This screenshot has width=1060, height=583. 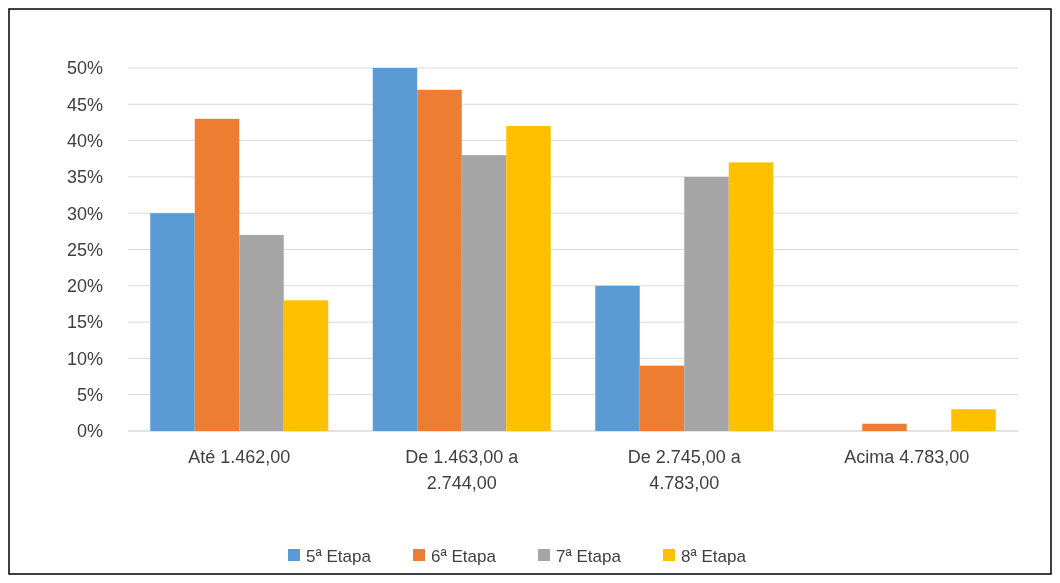 I want to click on y-tick-label: 50%, so click(x=84, y=68).